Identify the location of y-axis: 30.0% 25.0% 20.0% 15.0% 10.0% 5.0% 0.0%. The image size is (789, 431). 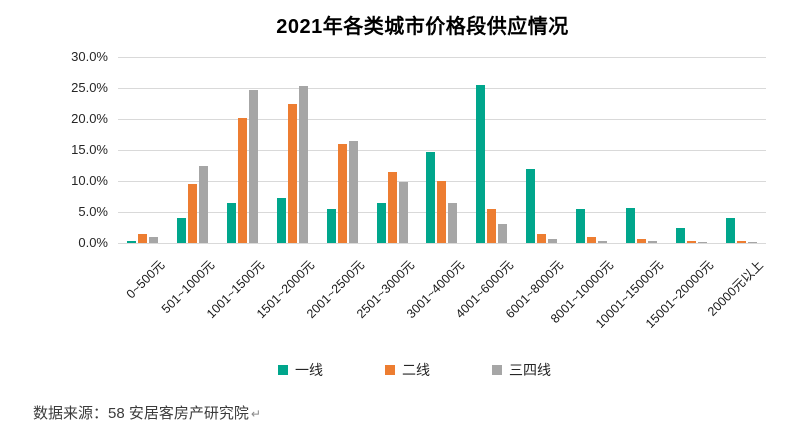
(72, 149).